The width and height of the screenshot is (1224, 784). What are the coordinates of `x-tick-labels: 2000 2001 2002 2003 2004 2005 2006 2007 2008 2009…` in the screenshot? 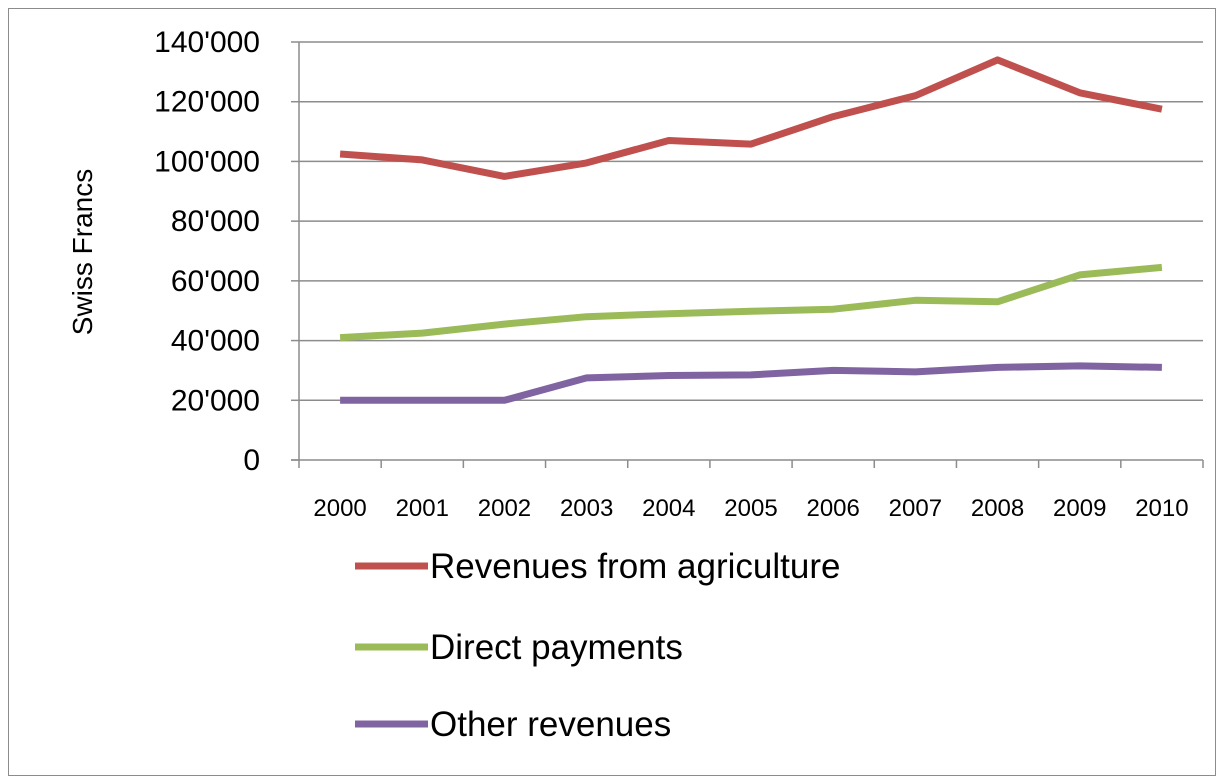 It's located at (750, 508).